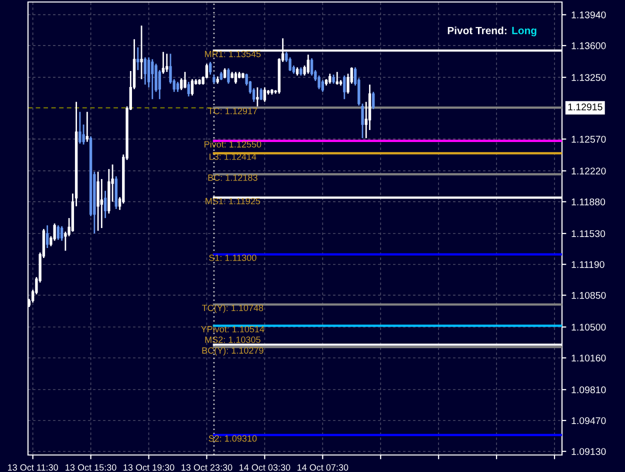  Describe the element at coordinates (233, 54) in the screenshot. I see `series-label: MR1: 1.13545` at that location.